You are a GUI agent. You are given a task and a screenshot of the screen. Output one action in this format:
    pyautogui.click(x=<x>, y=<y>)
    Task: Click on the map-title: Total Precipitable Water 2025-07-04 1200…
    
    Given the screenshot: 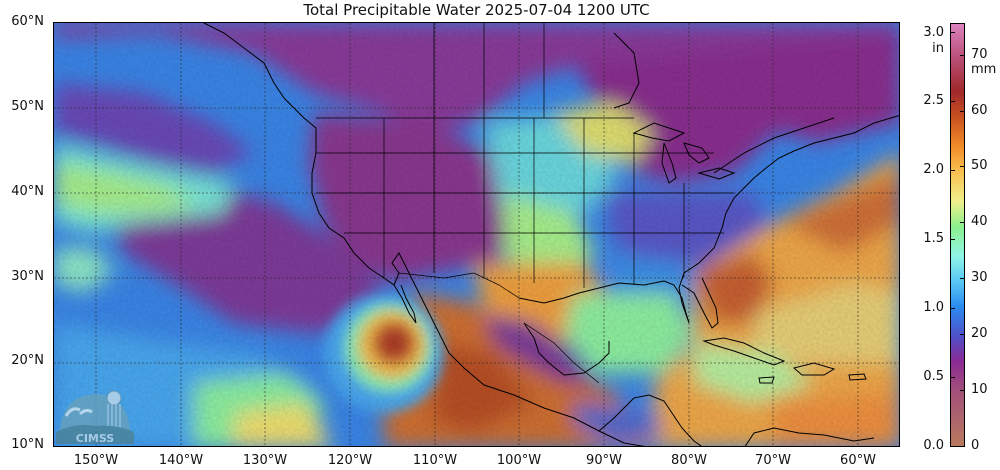 What is the action you would take?
    pyautogui.click(x=476, y=10)
    